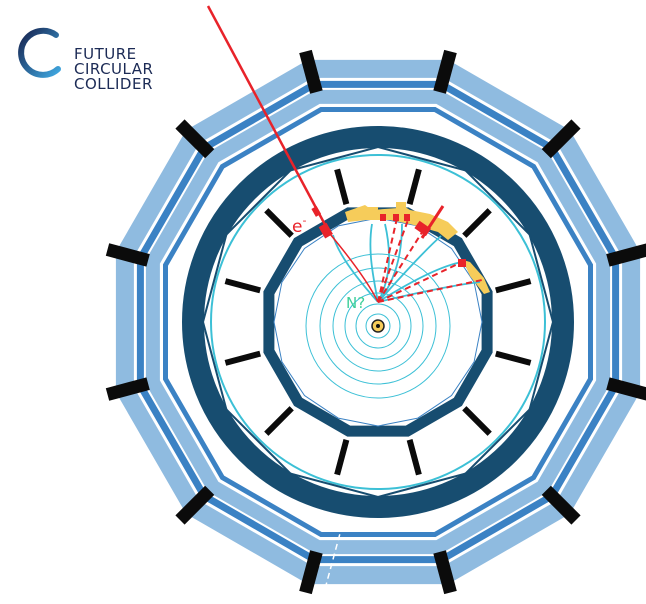 This screenshot has width=646, height=604. Describe the element at coordinates (378, 326) in the screenshot. I see `interaction-point-core` at that location.